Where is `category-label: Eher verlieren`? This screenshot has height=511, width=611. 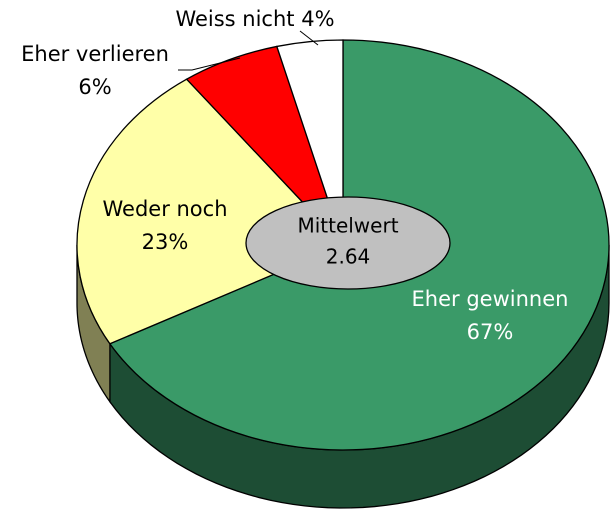
category-label: Eher verlieren is located at coordinates (95, 54).